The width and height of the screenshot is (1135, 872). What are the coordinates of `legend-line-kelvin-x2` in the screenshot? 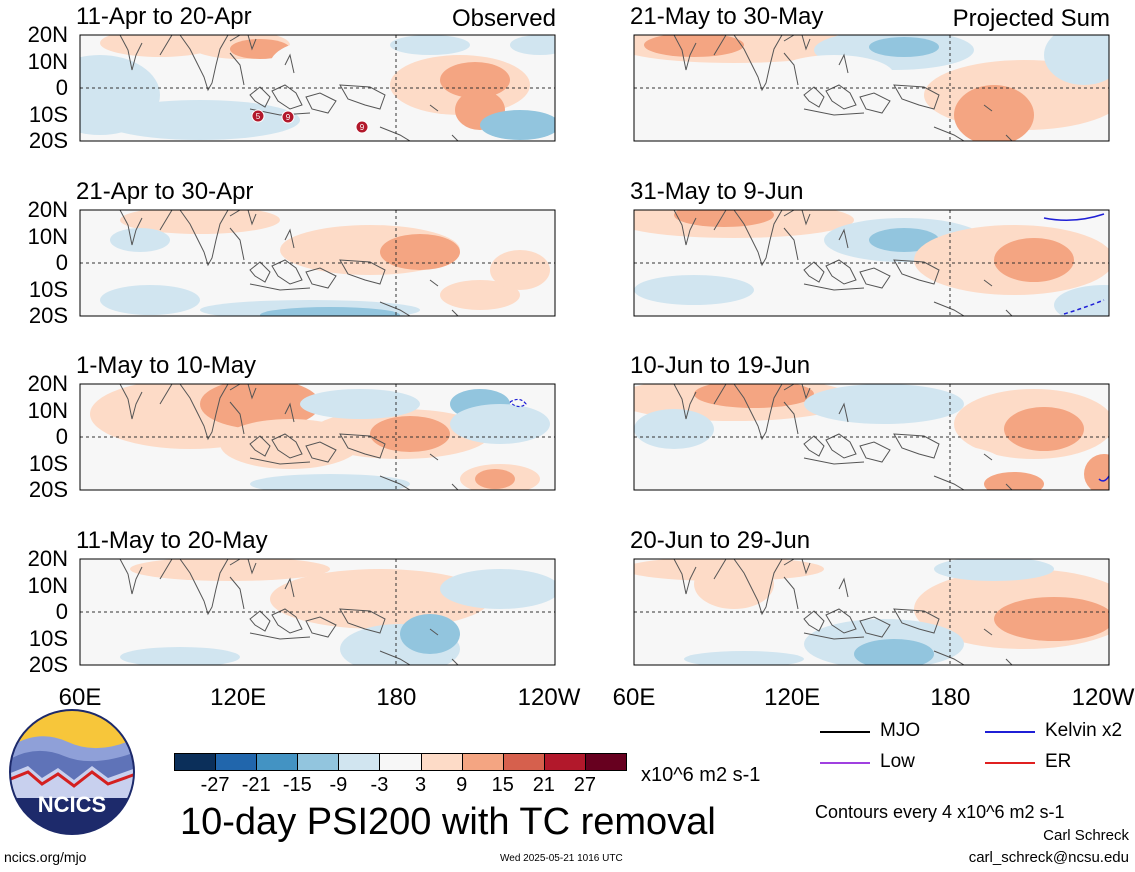 It's located at (1010, 732).